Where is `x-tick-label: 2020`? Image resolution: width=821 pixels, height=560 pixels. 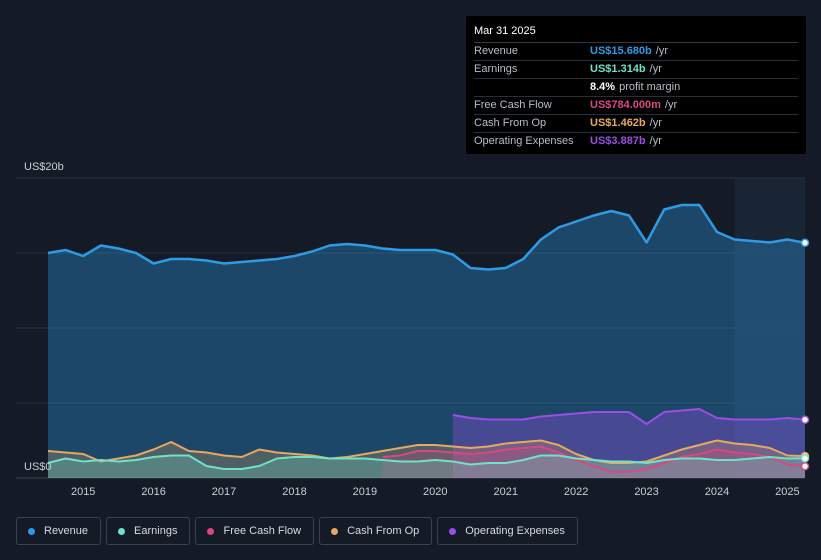 x-tick-label: 2020 is located at coordinates (435, 492).